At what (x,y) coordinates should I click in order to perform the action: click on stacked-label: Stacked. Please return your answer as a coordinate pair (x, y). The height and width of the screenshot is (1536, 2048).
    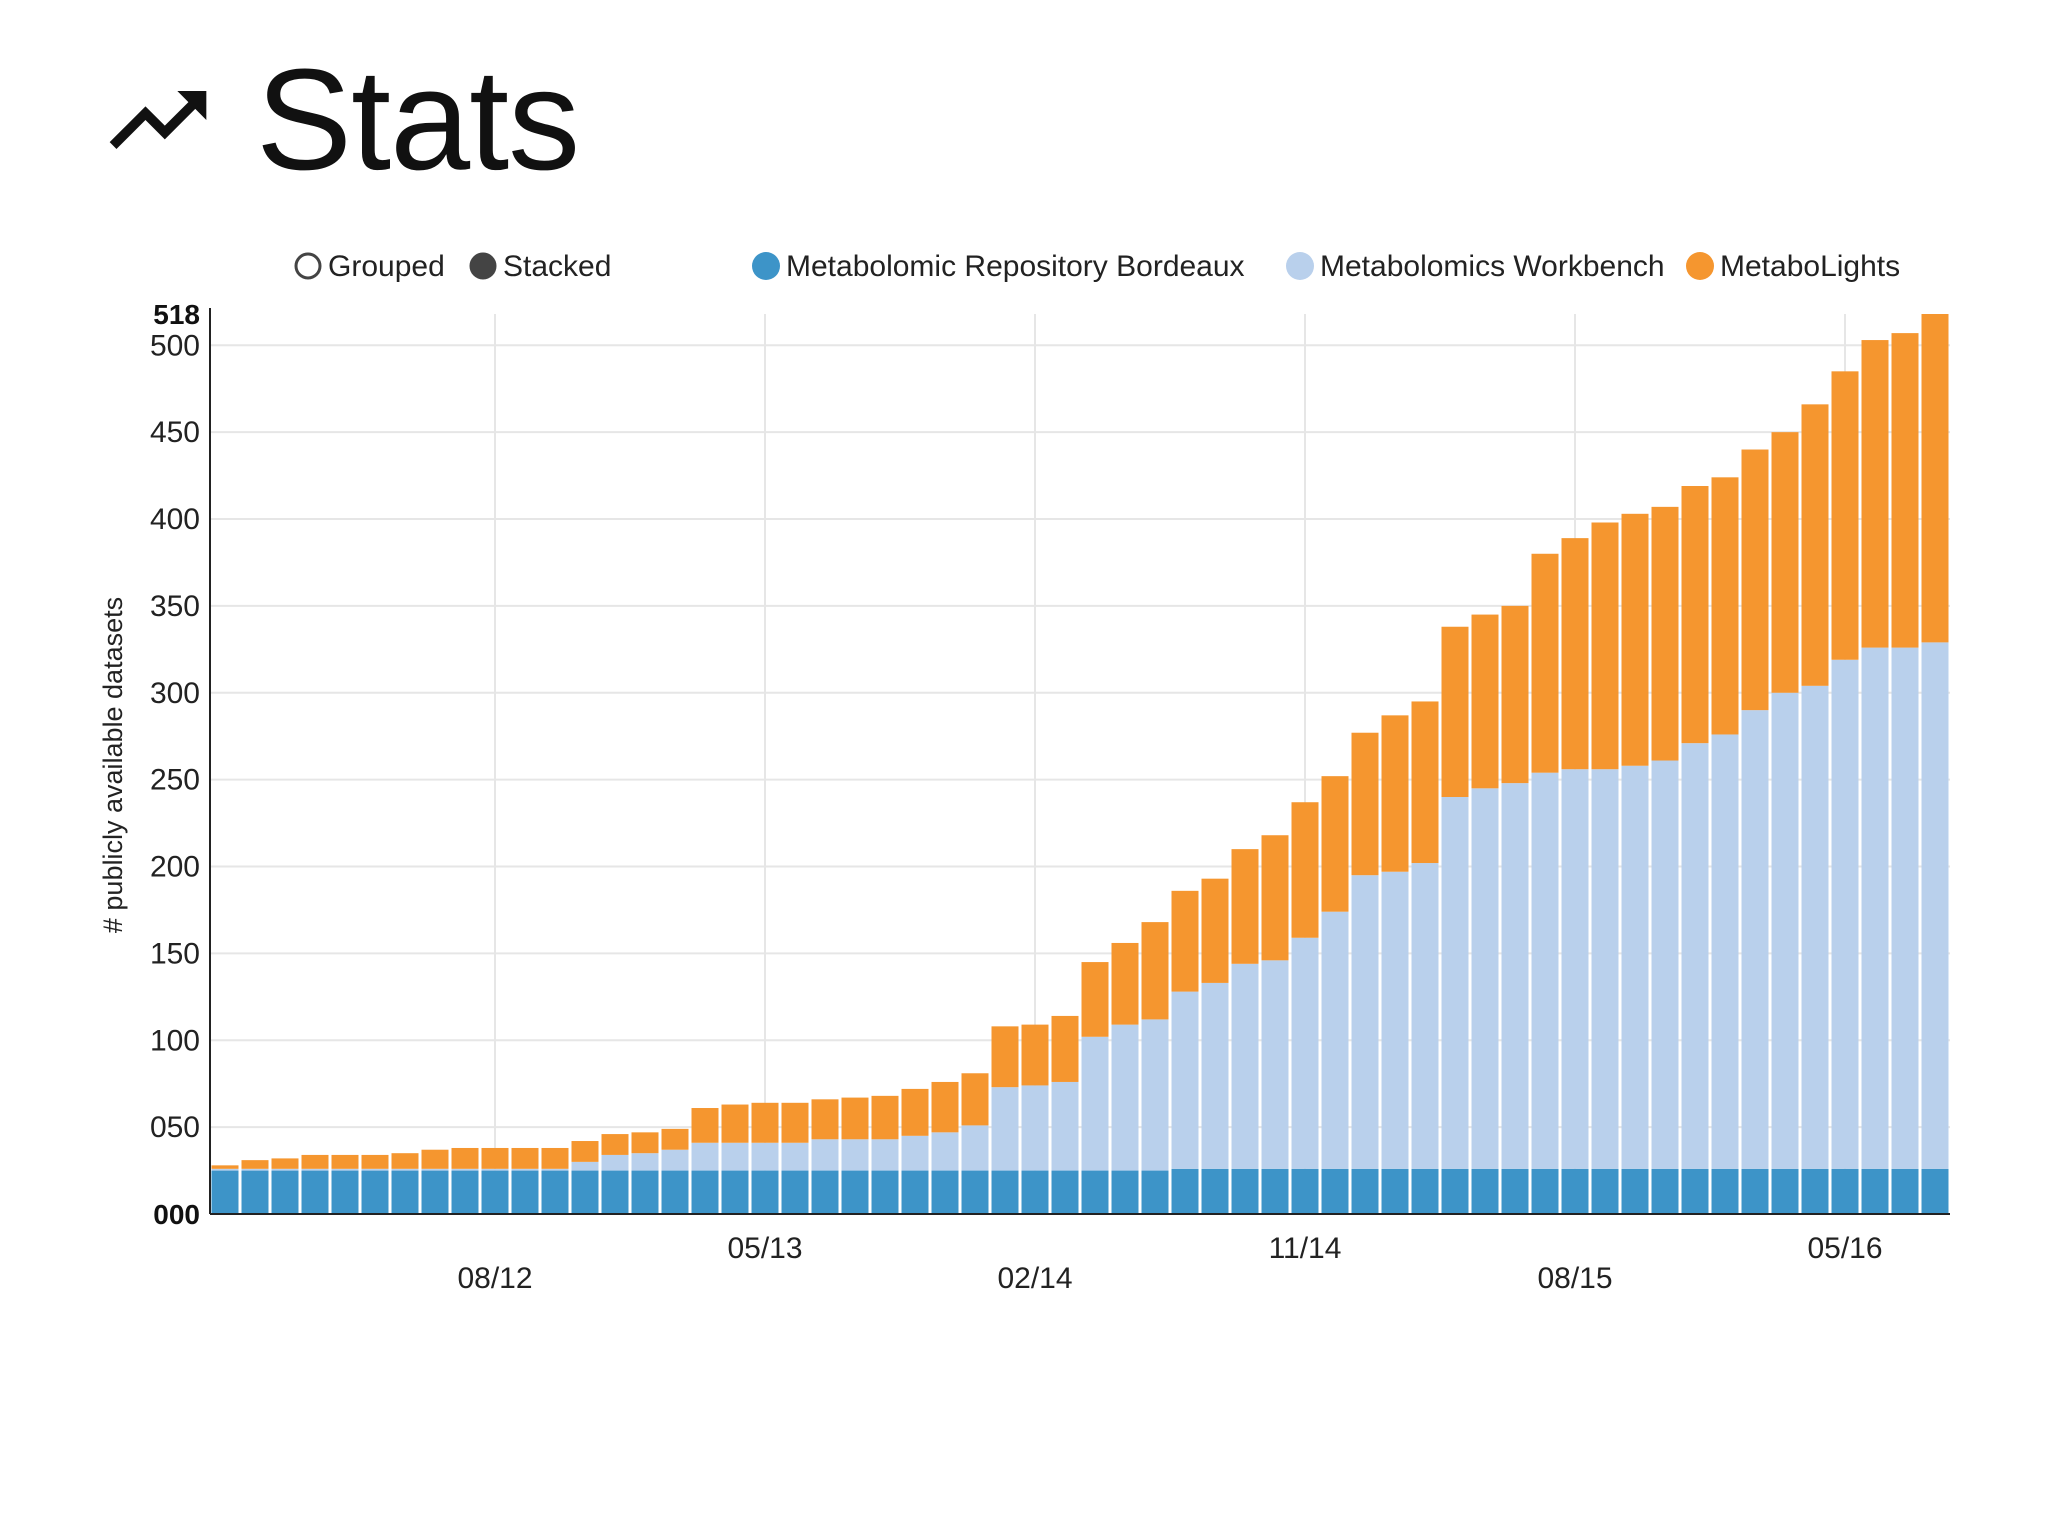
    Looking at the image, I should click on (557, 266).